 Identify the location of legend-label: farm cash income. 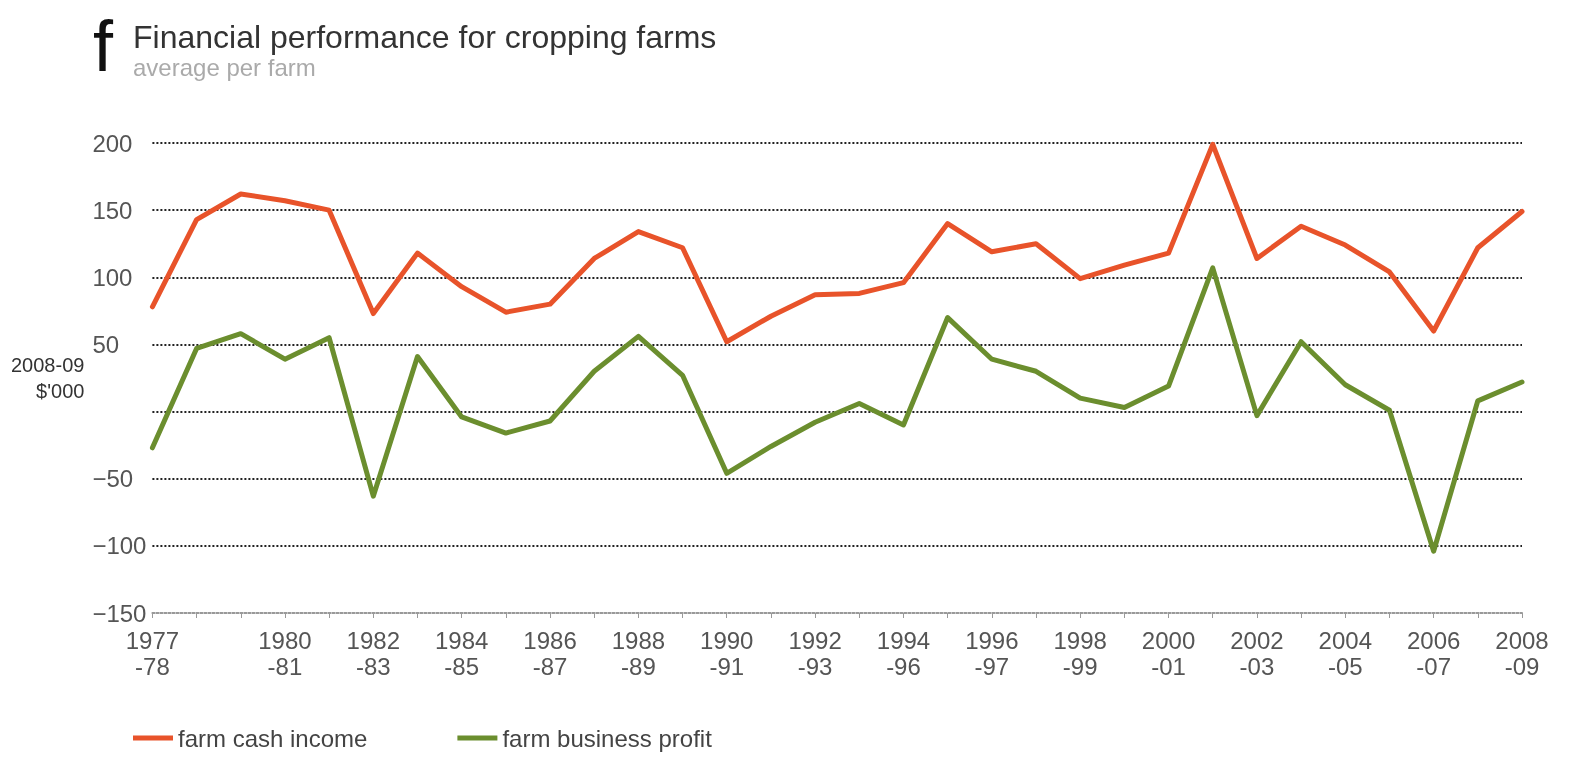
(273, 738).